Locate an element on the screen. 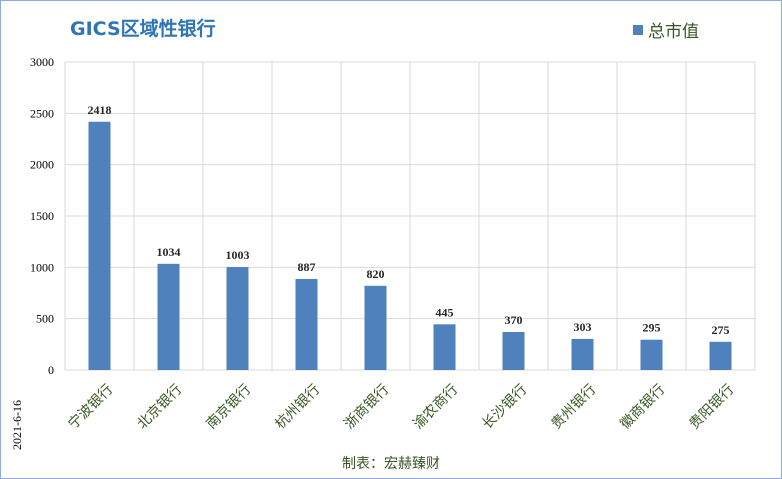 Image resolution: width=782 pixels, height=479 pixels. y-tick-label: 0 is located at coordinates (51, 370).